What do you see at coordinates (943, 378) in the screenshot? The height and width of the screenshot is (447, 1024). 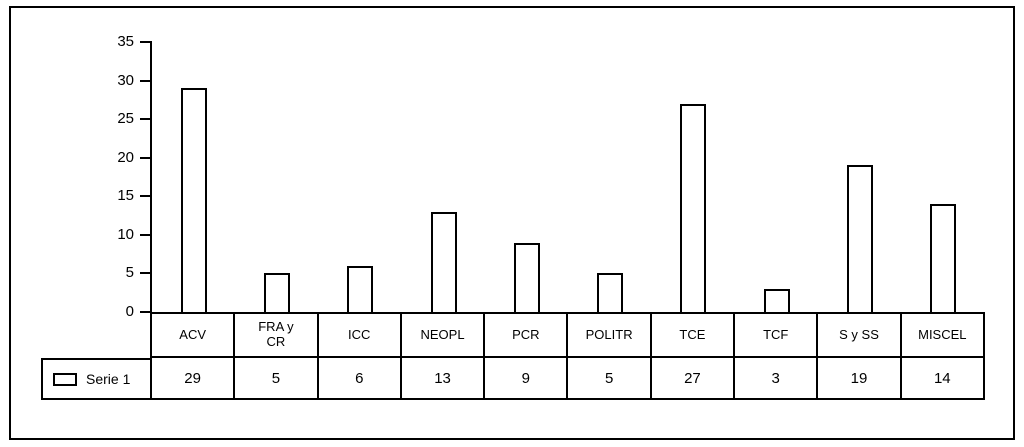 I see `value-cell: 14` at bounding box center [943, 378].